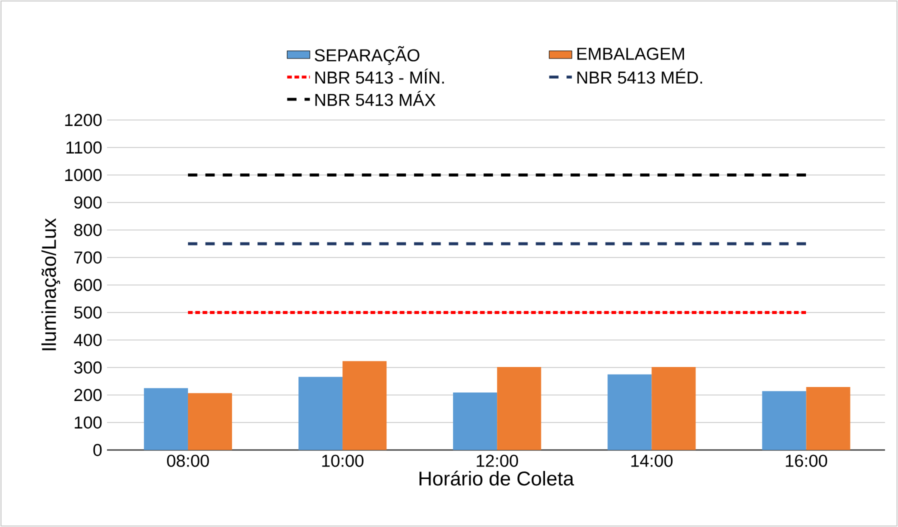  Describe the element at coordinates (188, 460) in the screenshot. I see `x-tick-label: 08:00` at that location.